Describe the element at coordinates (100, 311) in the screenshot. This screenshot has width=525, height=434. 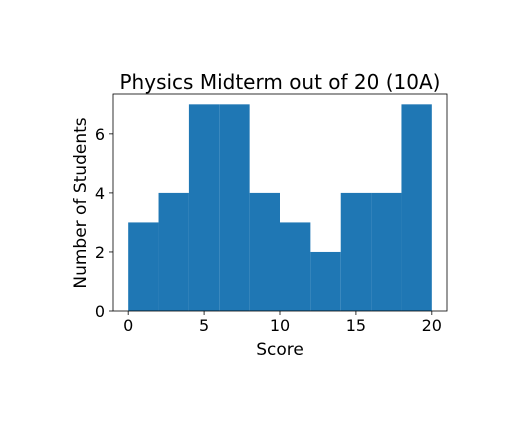
I see `y-tick-label: 0` at that location.